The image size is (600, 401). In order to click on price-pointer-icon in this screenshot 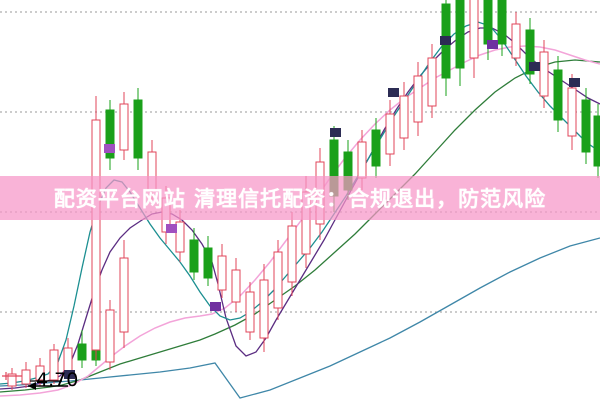, I will do `click(35, 381)`.